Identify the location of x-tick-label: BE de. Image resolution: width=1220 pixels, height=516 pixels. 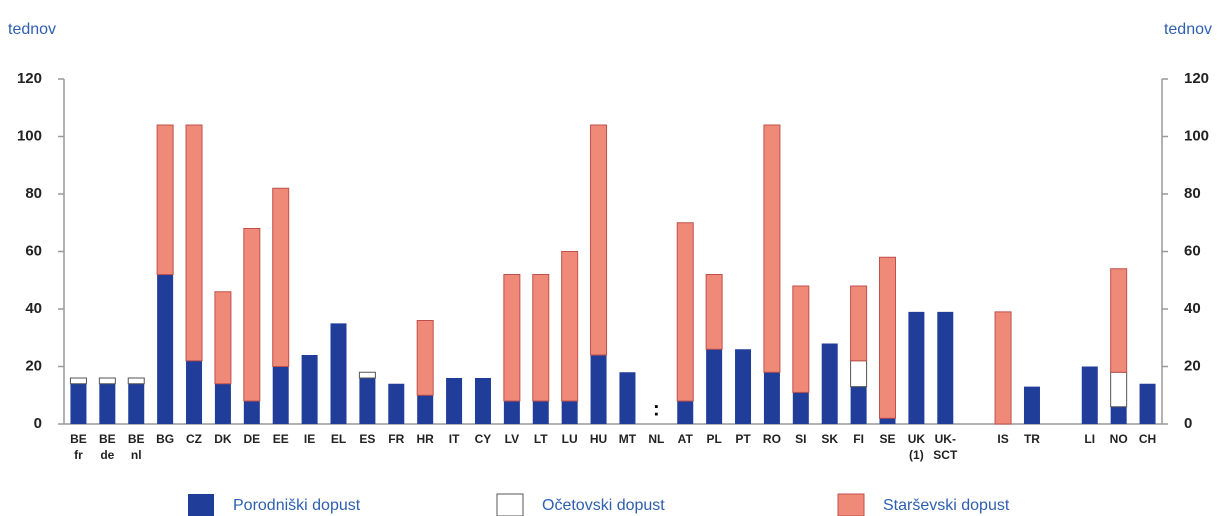
(107, 447).